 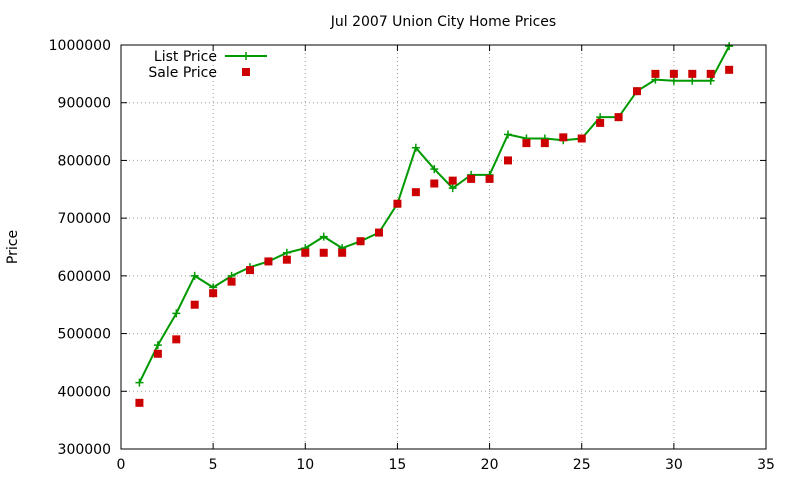 I want to click on x-tick-label: 15, so click(x=398, y=465).